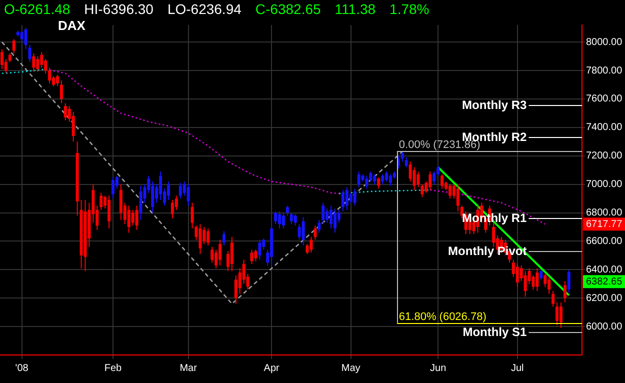 The width and height of the screenshot is (625, 383). I want to click on y-tick-label: 7600.00, so click(604, 99).